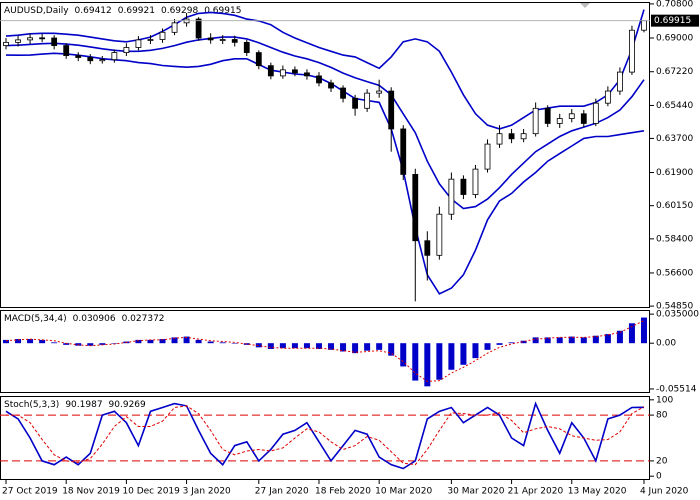  What do you see at coordinates (666, 344) in the screenshot?
I see `y-tick-label: 0.00` at bounding box center [666, 344].